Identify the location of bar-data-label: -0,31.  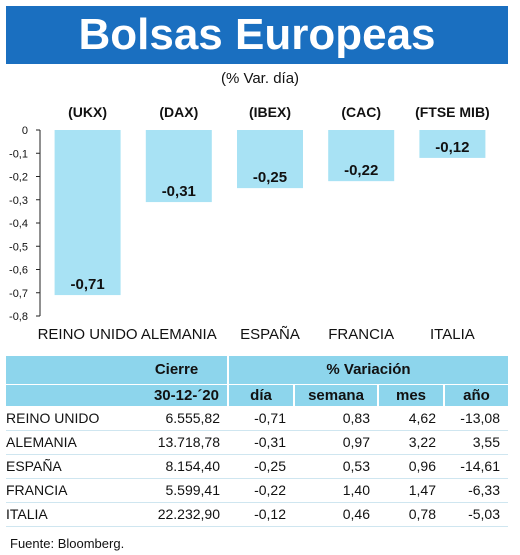
(179, 191).